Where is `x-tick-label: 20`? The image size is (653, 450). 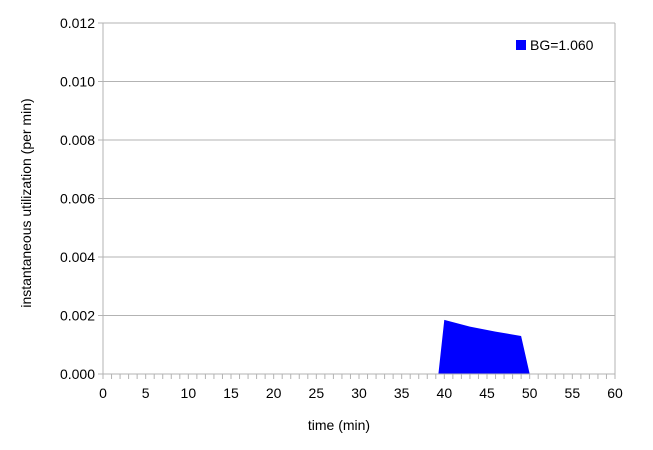
x-tick-label: 20 is located at coordinates (274, 393).